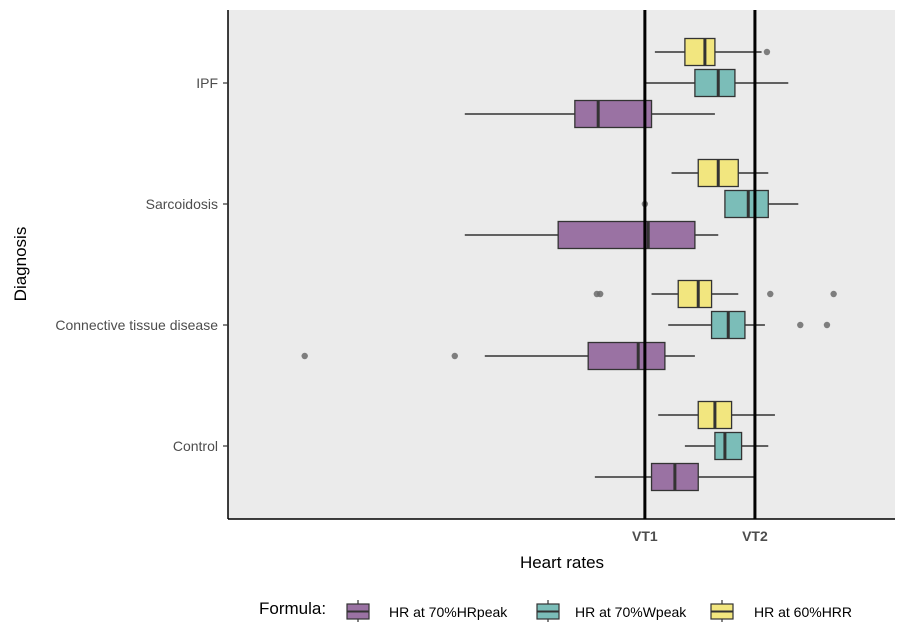  I want to click on box-body-s1-b1, so click(746, 204).